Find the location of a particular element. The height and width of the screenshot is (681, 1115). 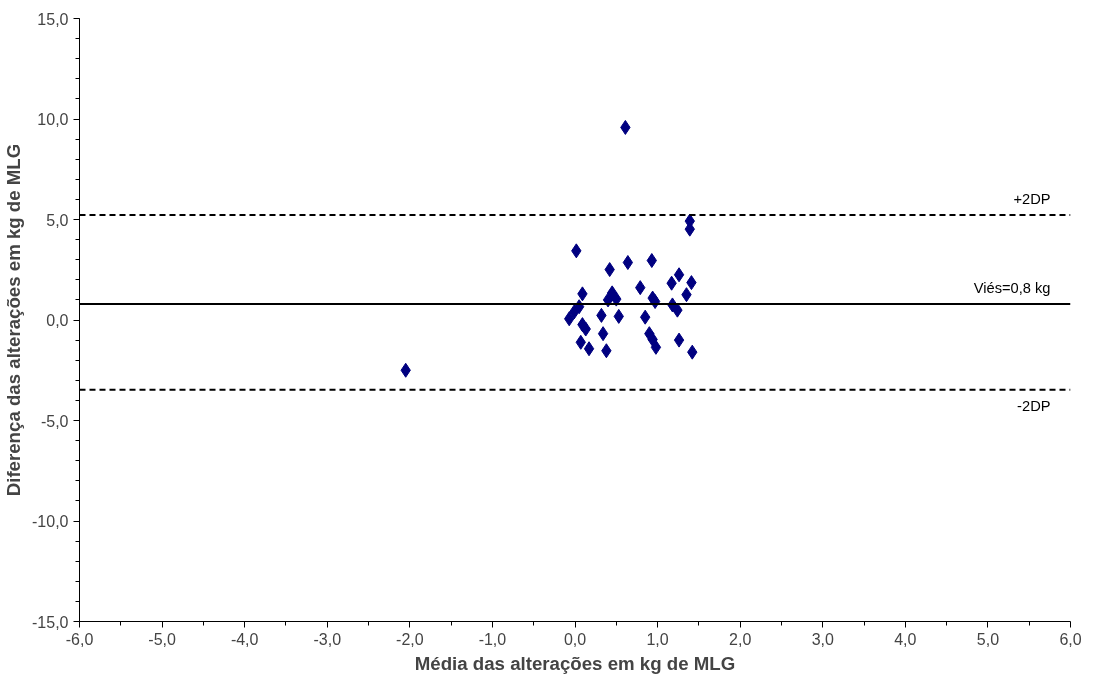

x-tick-label: -6,0 is located at coordinates (79, 639).